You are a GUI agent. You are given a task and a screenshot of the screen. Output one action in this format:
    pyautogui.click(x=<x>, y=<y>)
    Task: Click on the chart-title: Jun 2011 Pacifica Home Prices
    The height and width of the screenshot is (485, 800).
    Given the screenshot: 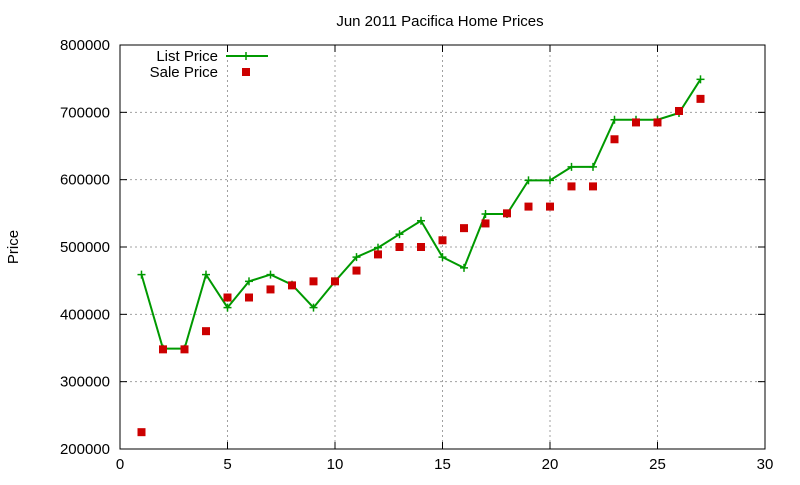 What is the action you would take?
    pyautogui.click(x=439, y=21)
    